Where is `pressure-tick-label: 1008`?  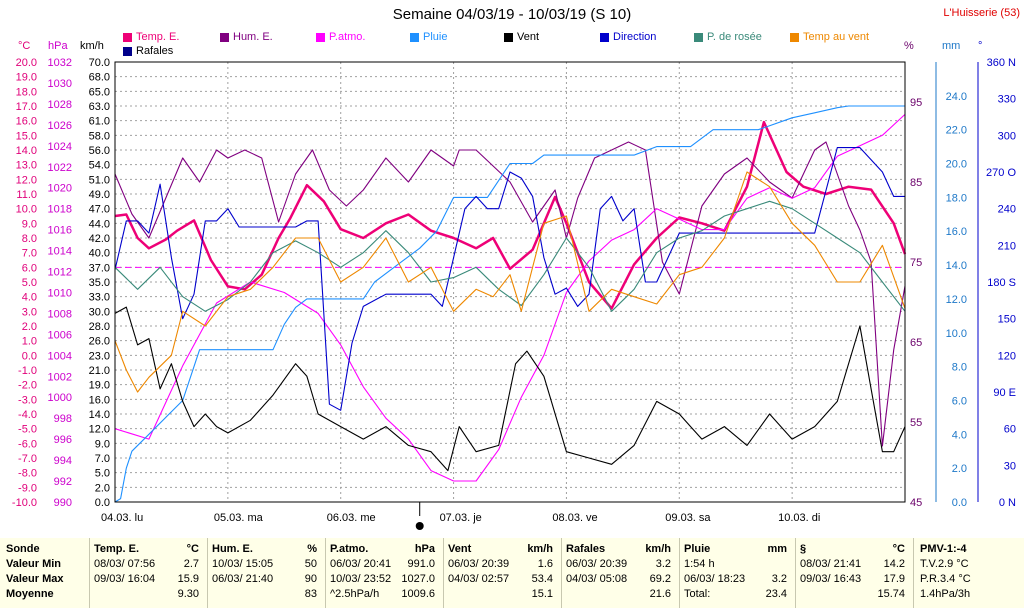 pressure-tick-label: 1008 is located at coordinates (60, 314).